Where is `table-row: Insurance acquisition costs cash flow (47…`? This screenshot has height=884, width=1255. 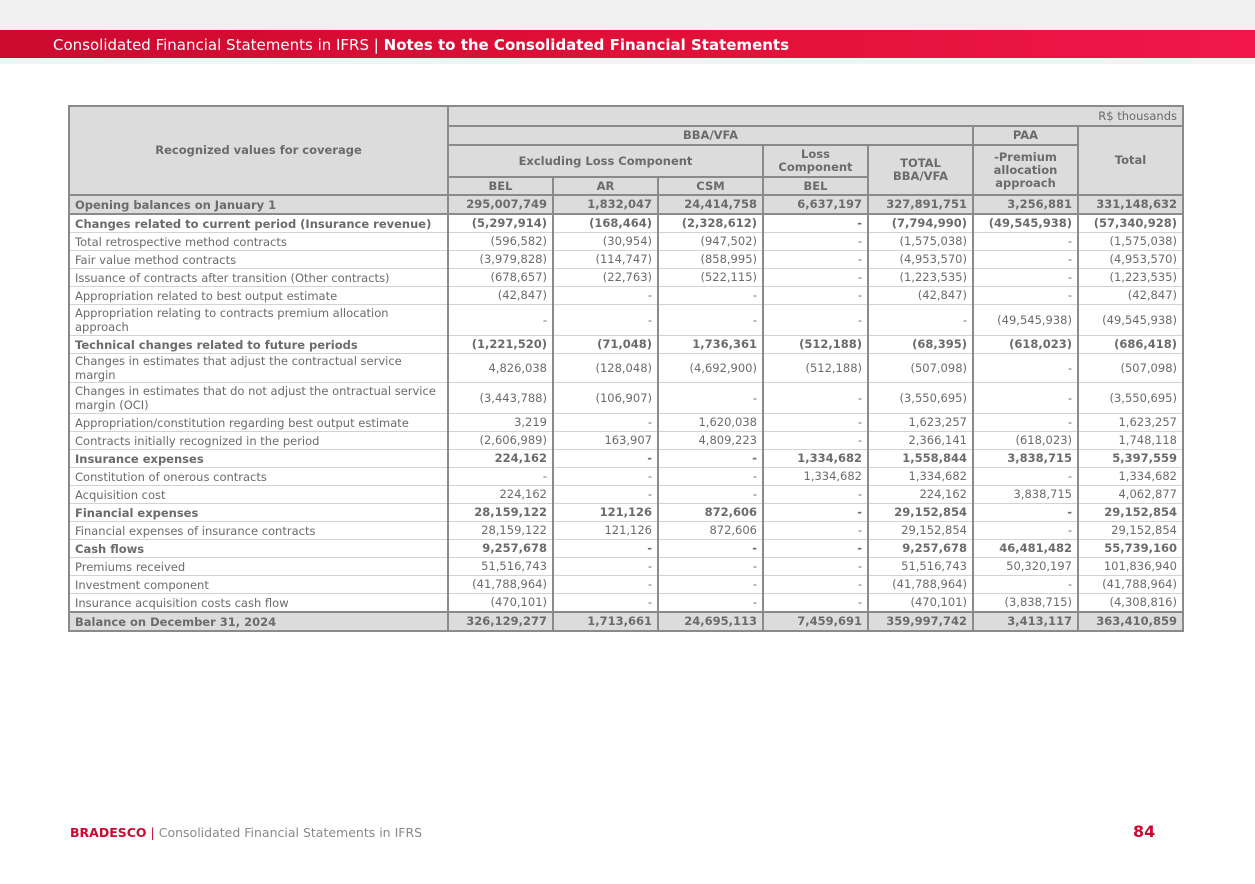 table-row: Insurance acquisition costs cash flow (47… is located at coordinates (626, 603).